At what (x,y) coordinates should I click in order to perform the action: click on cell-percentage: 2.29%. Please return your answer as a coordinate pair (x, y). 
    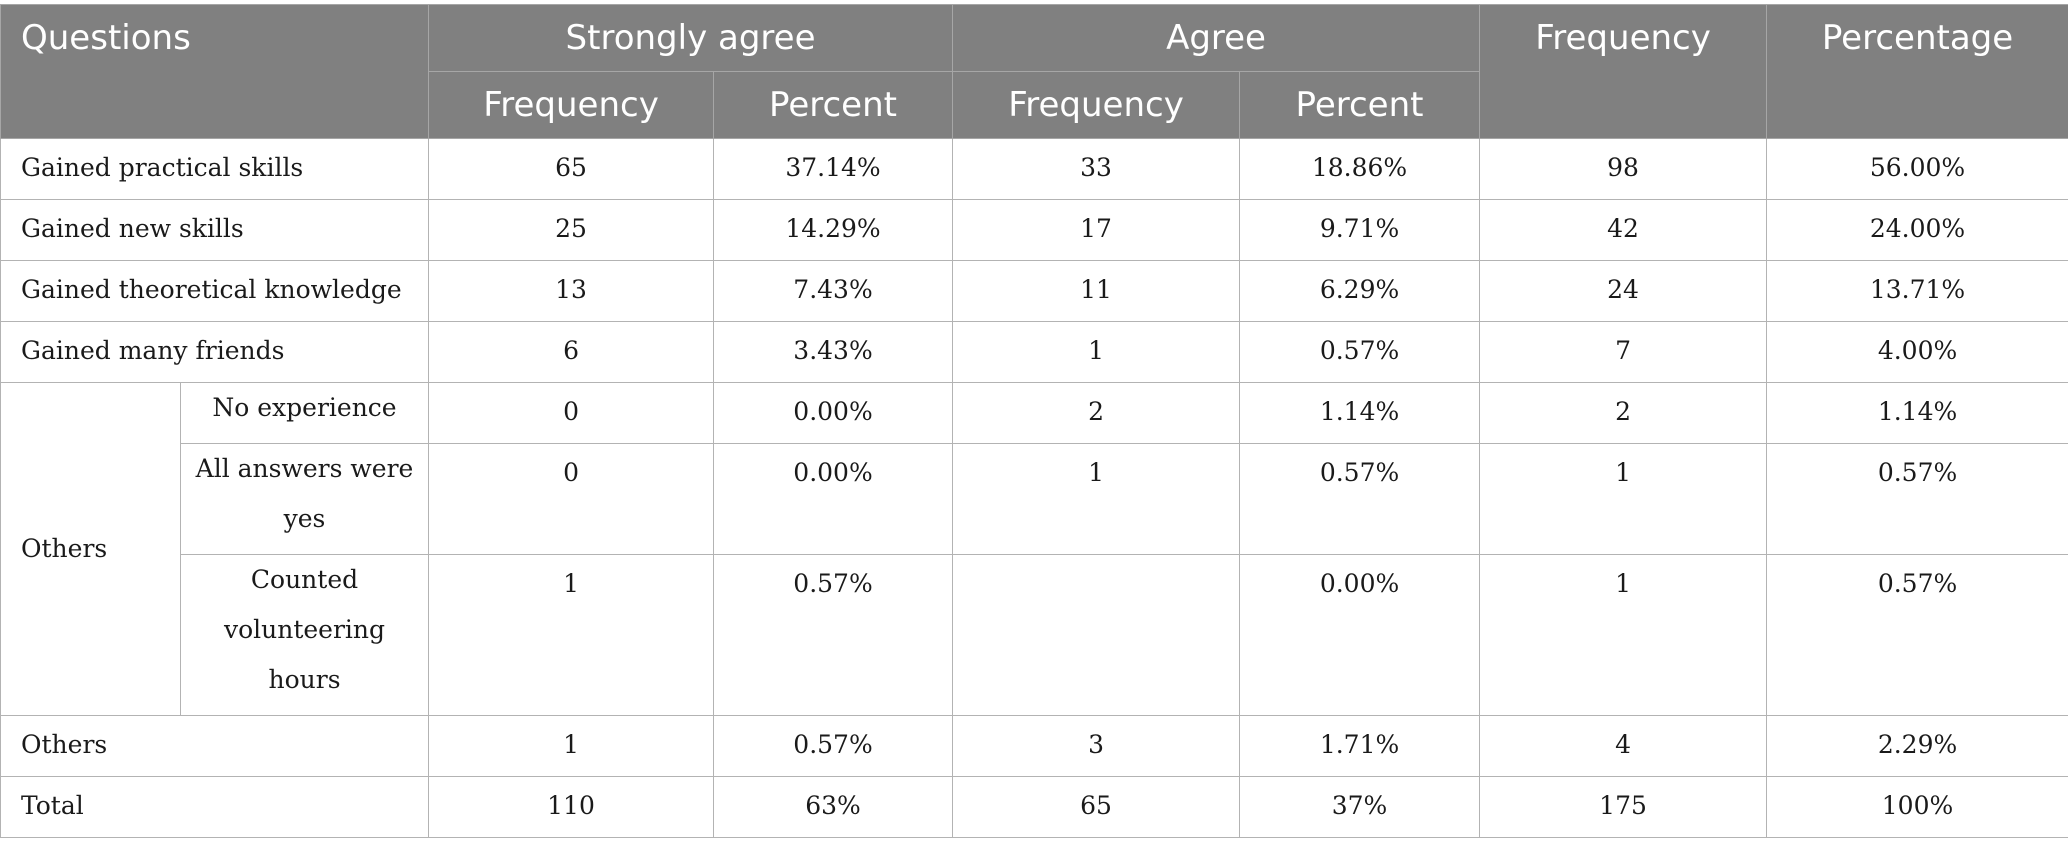
    Looking at the image, I should click on (1917, 746).